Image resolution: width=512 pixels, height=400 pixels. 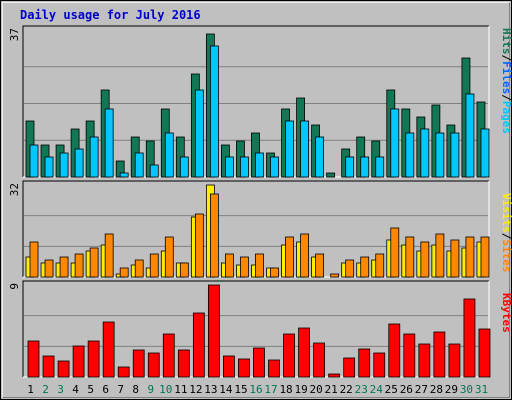 I want to click on day-label-1: 1, so click(x=30, y=389).